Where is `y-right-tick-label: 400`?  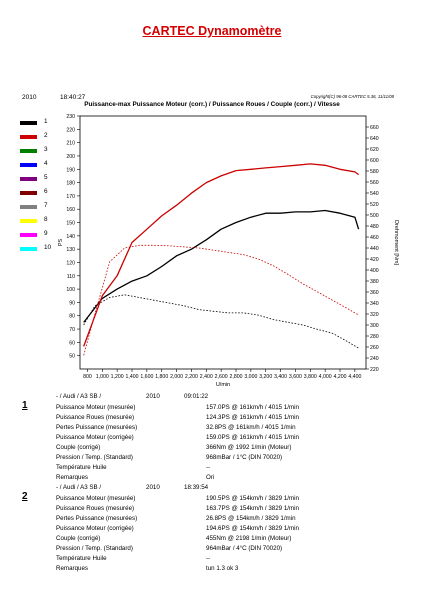
y-right-tick-label: 400 is located at coordinates (374, 271).